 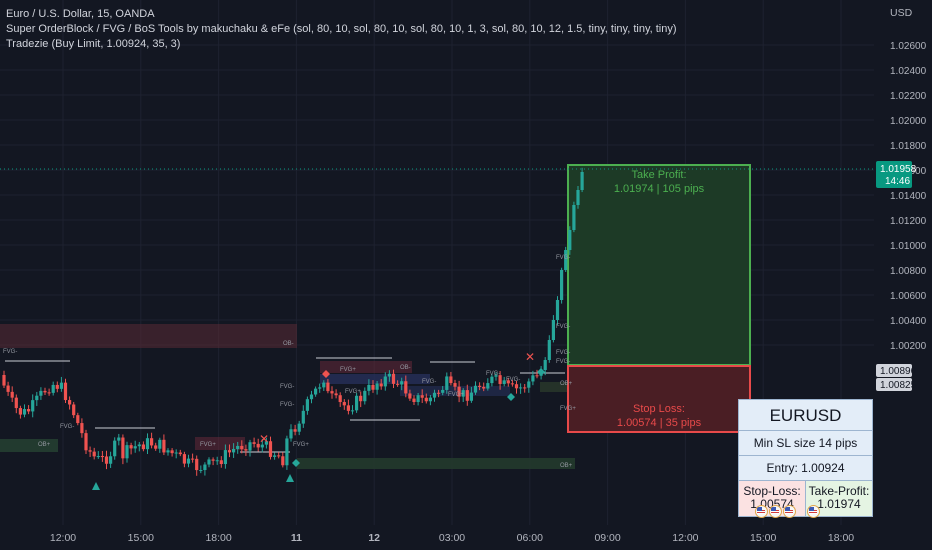 What do you see at coordinates (805, 468) in the screenshot?
I see `panel-entry: Entry: 1.00924` at bounding box center [805, 468].